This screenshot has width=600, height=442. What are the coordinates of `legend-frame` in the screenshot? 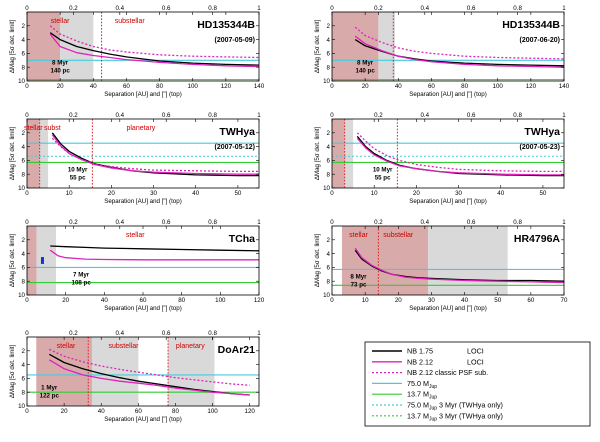 It's located at (477, 384).